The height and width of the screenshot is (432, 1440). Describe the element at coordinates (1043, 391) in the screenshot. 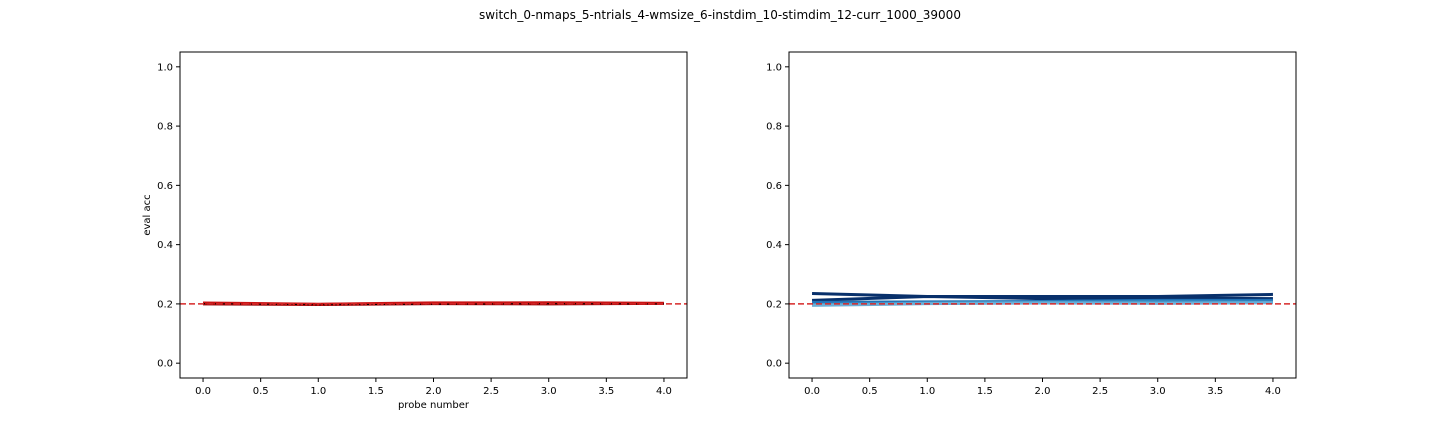

I see `chart1-x-tick-label: 2.0` at that location.